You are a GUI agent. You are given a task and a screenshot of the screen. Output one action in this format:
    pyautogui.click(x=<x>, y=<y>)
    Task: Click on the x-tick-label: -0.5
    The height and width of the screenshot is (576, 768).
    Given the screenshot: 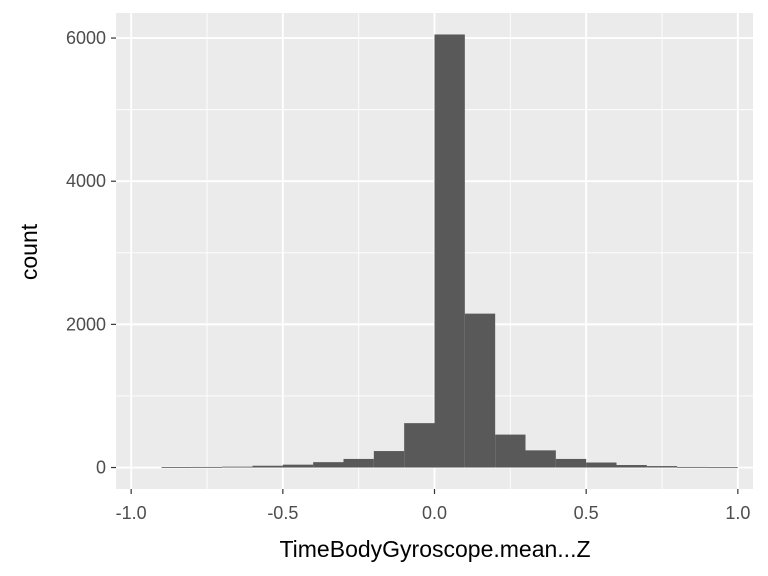 What is the action you would take?
    pyautogui.click(x=282, y=513)
    